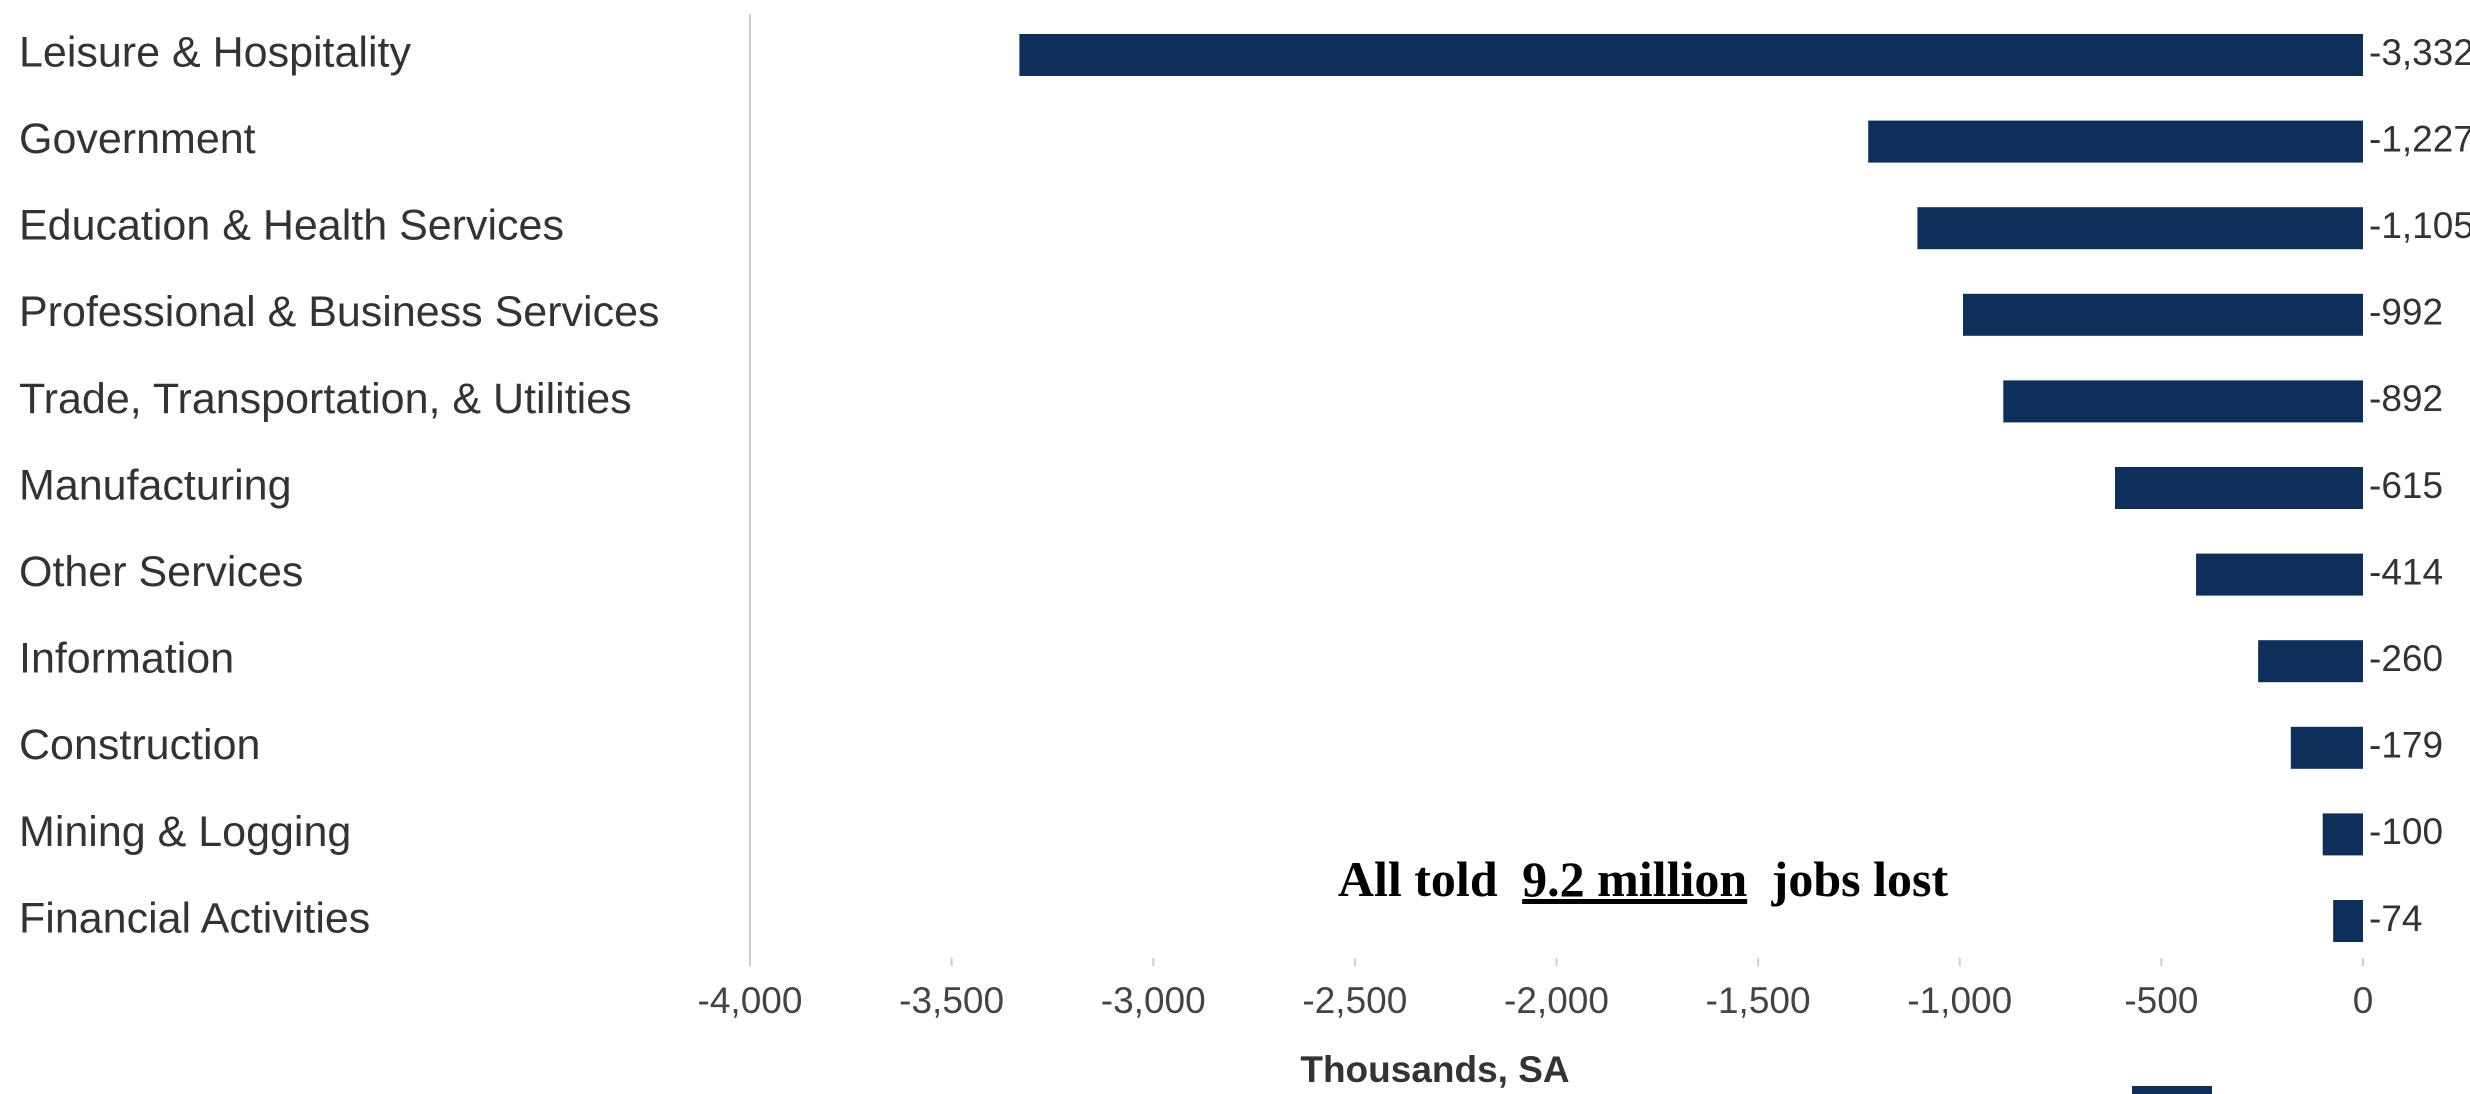 The height and width of the screenshot is (1094, 2470). What do you see at coordinates (951, 1000) in the screenshot?
I see `x-tick-label: -3,500` at bounding box center [951, 1000].